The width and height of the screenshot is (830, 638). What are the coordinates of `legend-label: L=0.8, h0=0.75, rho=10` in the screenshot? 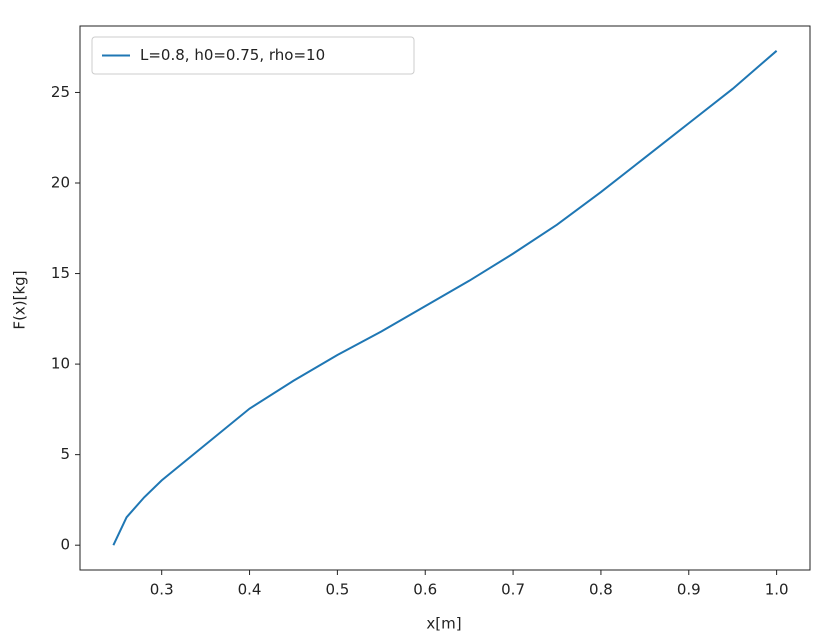 It's located at (232, 55).